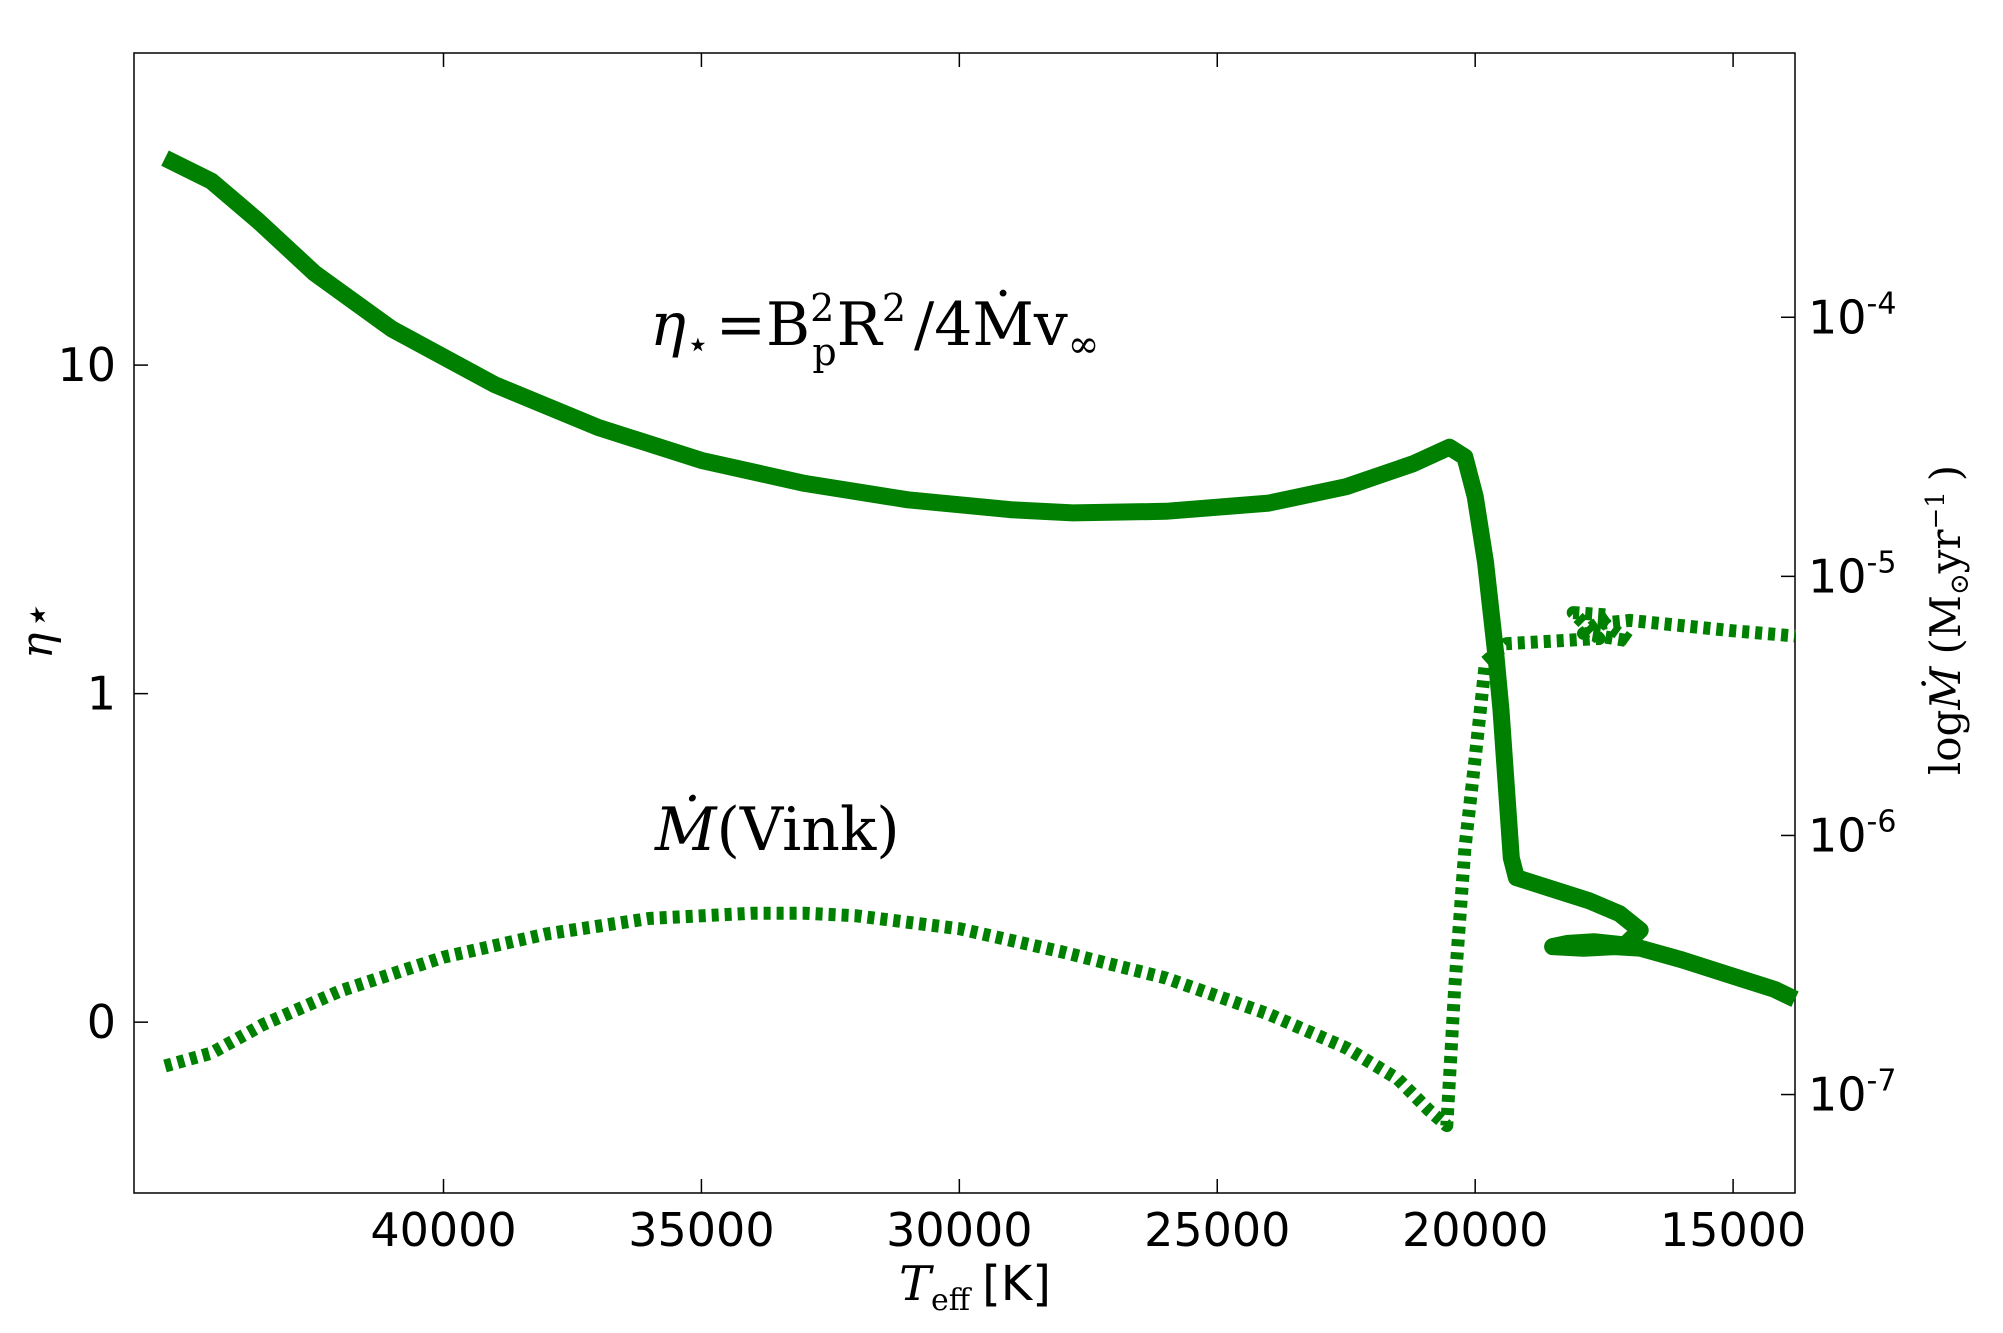 The width and height of the screenshot is (2003, 1333). I want to click on right-axis-label: logṀ (M⊙yr−1), so click(1947, 620).